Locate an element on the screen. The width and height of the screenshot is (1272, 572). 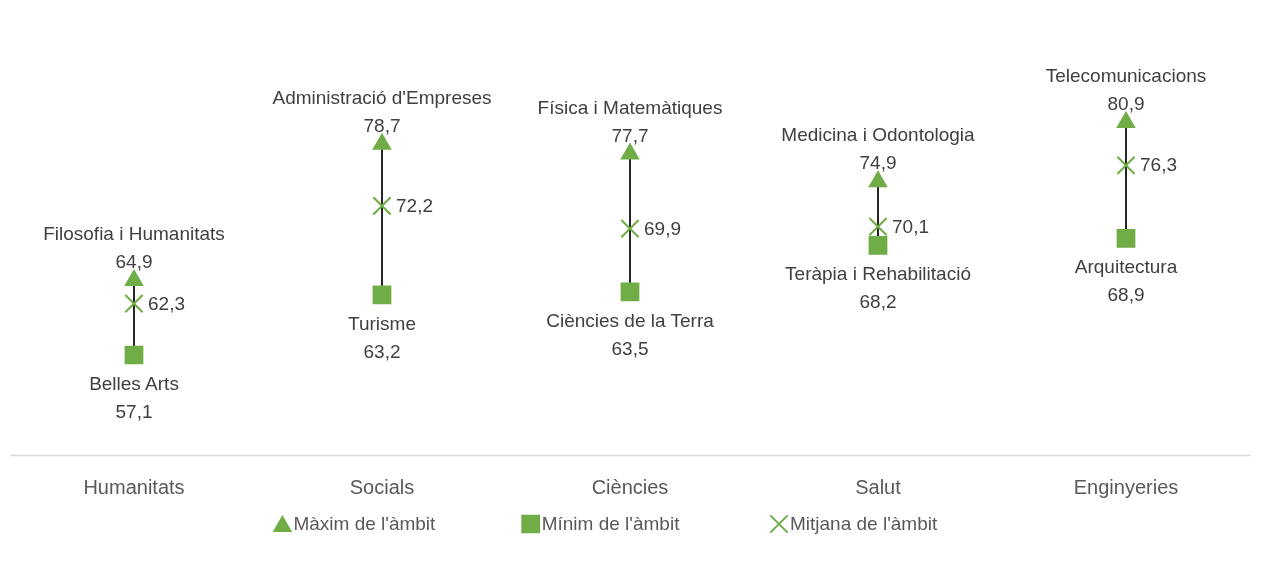
data-label: 76,3 is located at coordinates (1158, 165).